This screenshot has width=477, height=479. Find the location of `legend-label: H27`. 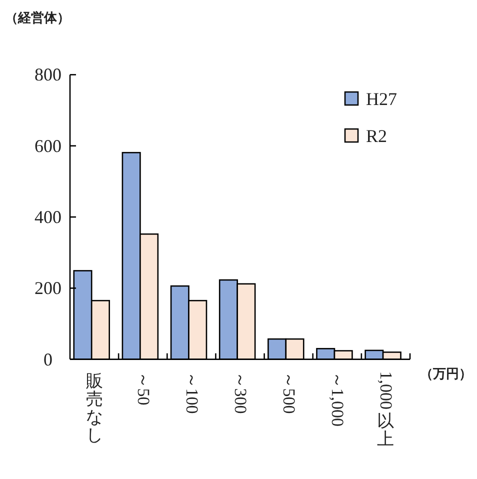

legend-label: H27 is located at coordinates (381, 99).